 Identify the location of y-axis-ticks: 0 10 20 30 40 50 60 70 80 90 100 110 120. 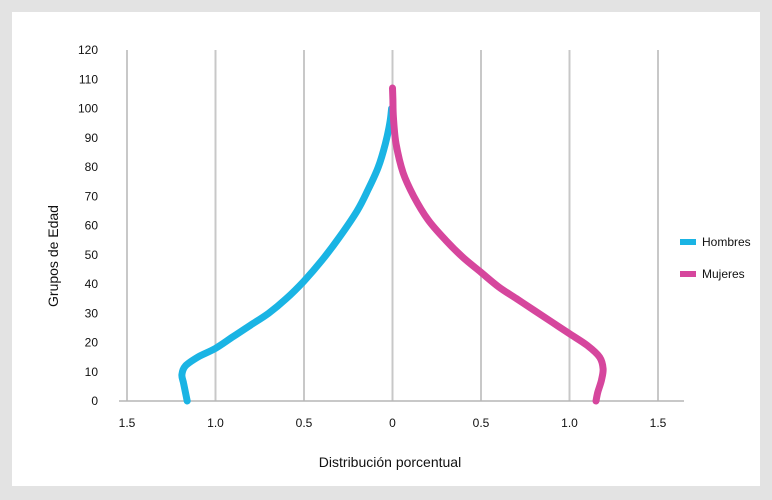
(88, 225).